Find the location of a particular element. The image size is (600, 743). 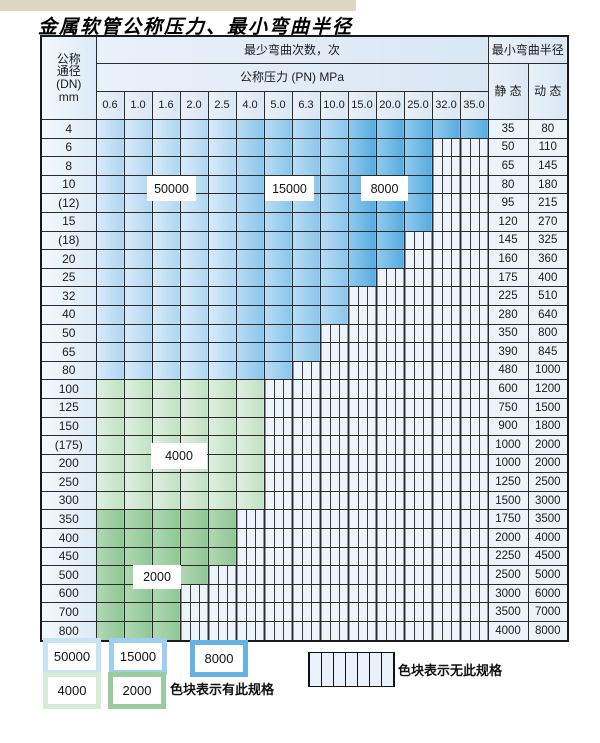

dn-cell: 65 is located at coordinates (68, 352).